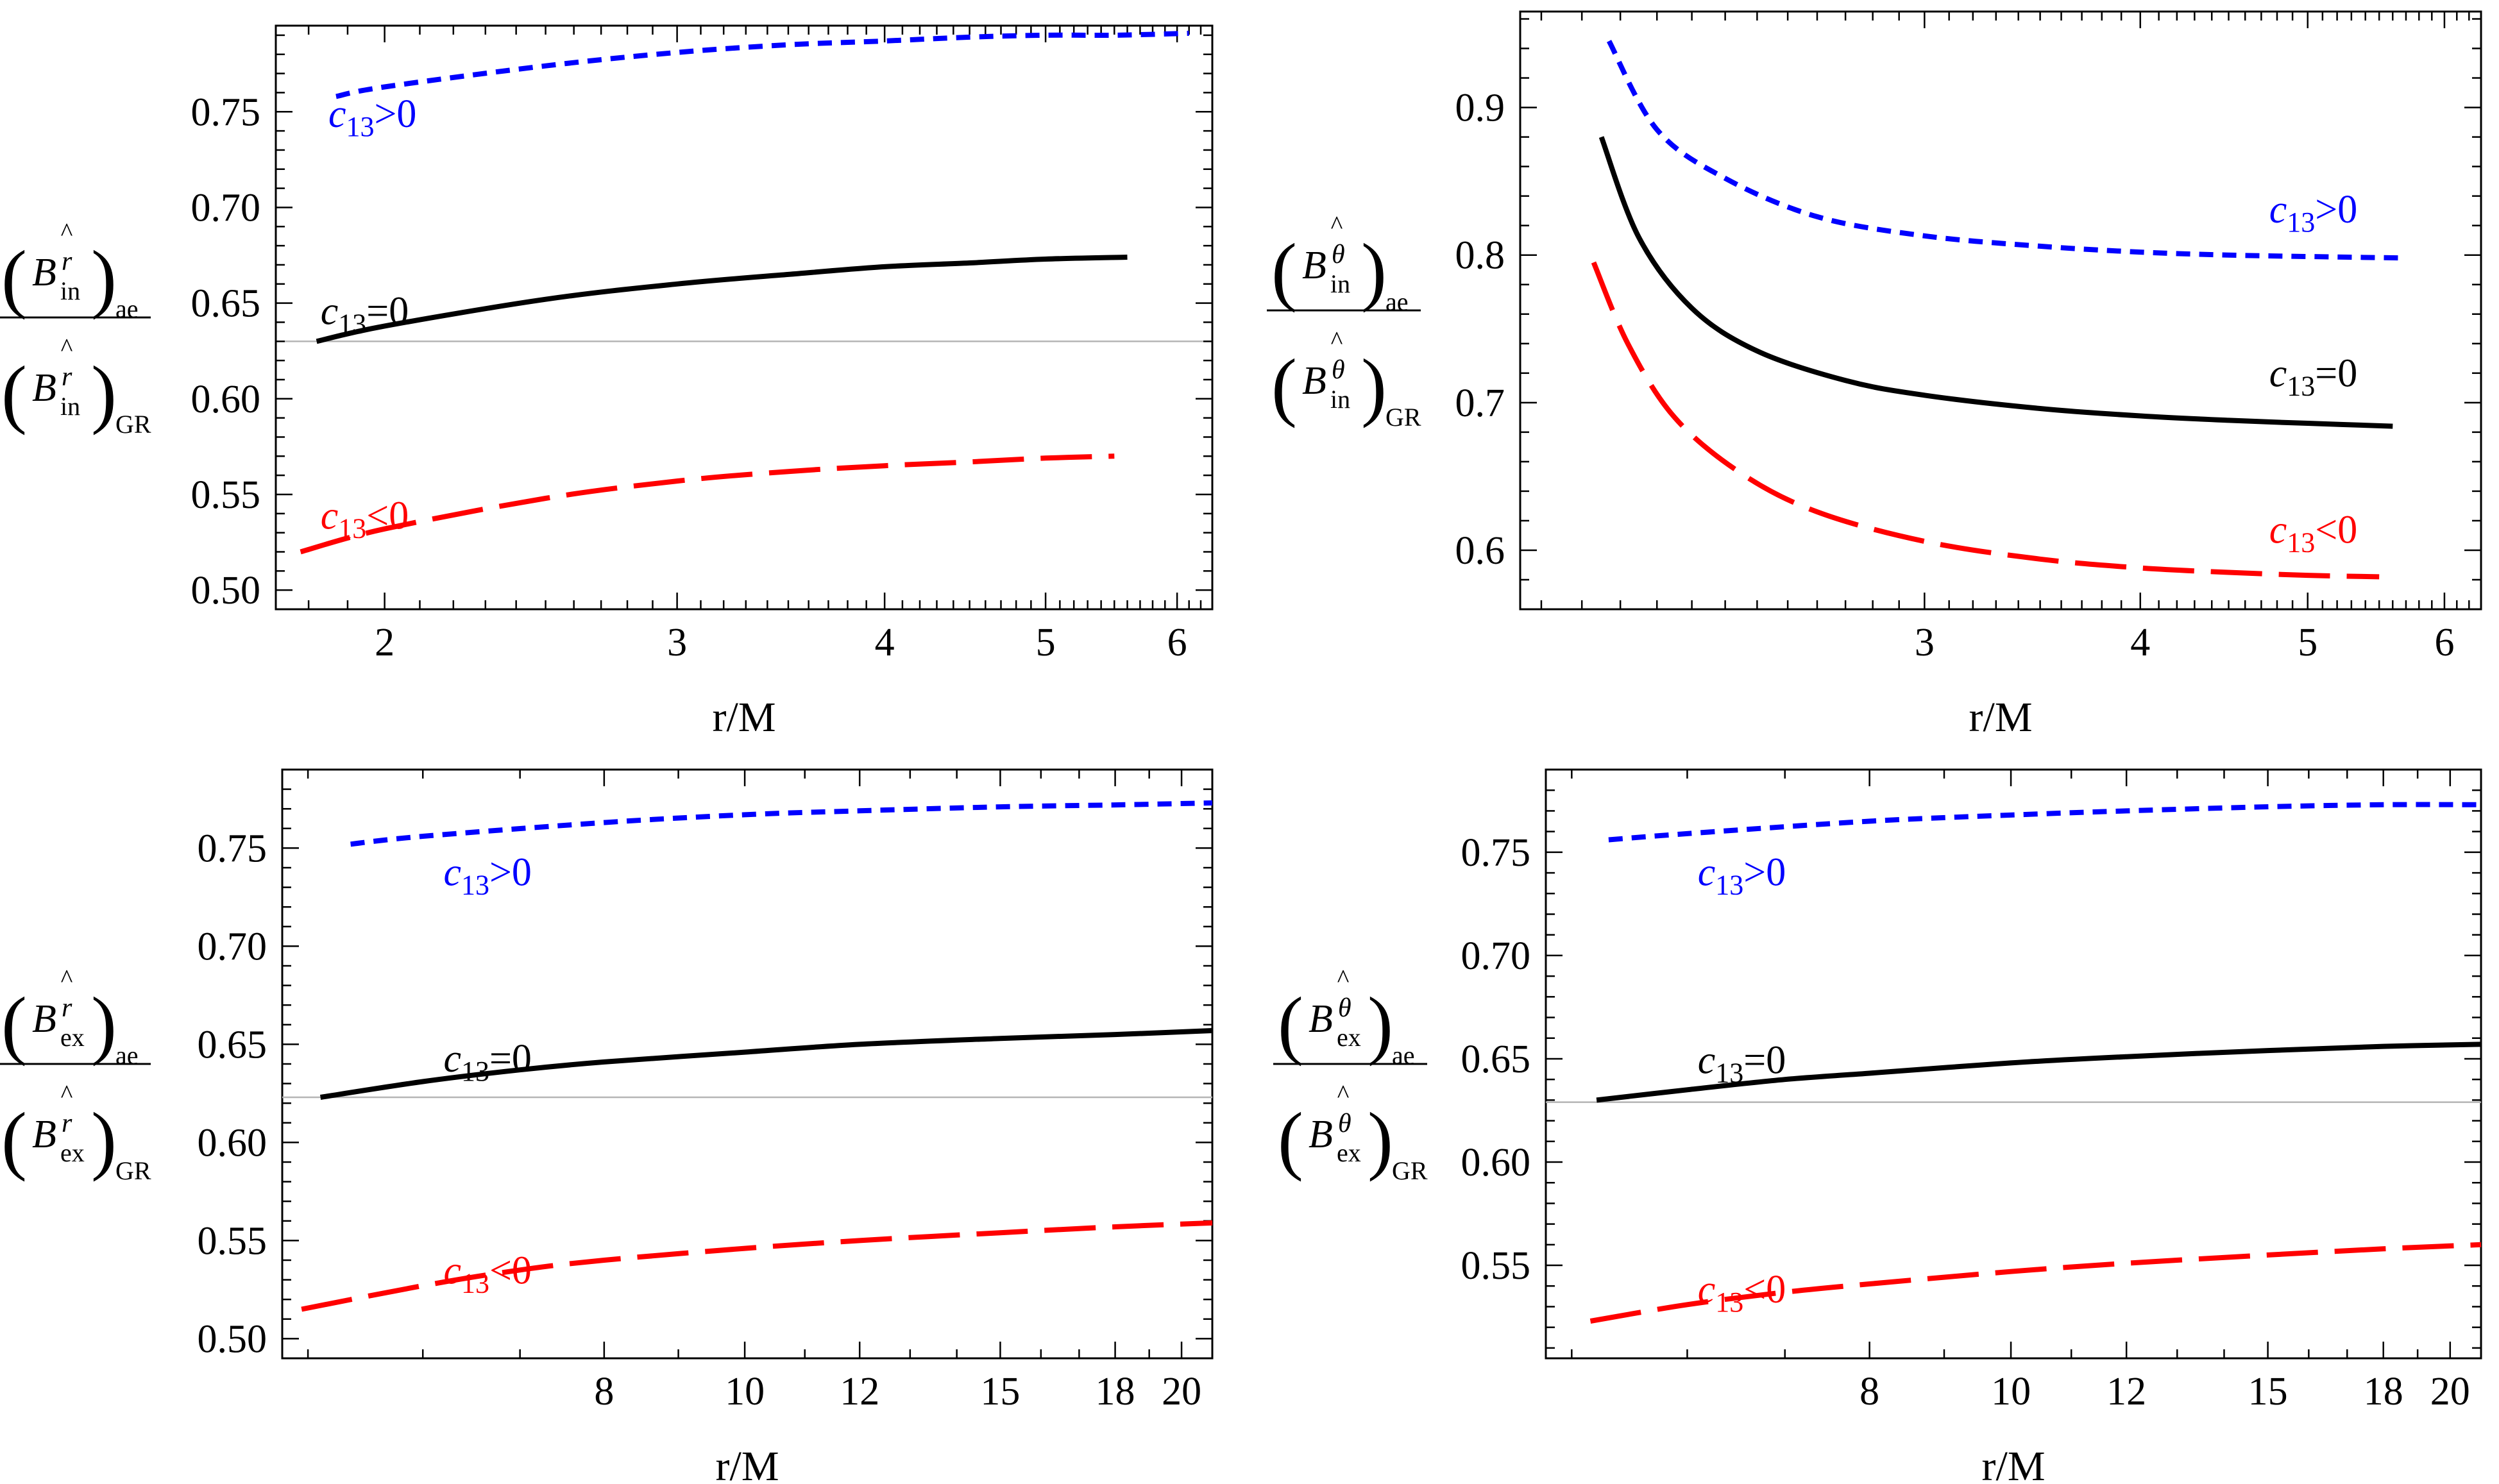 The image size is (2499, 1484). What do you see at coordinates (1480, 403) in the screenshot?
I see `y-tick-label: 0.7` at bounding box center [1480, 403].